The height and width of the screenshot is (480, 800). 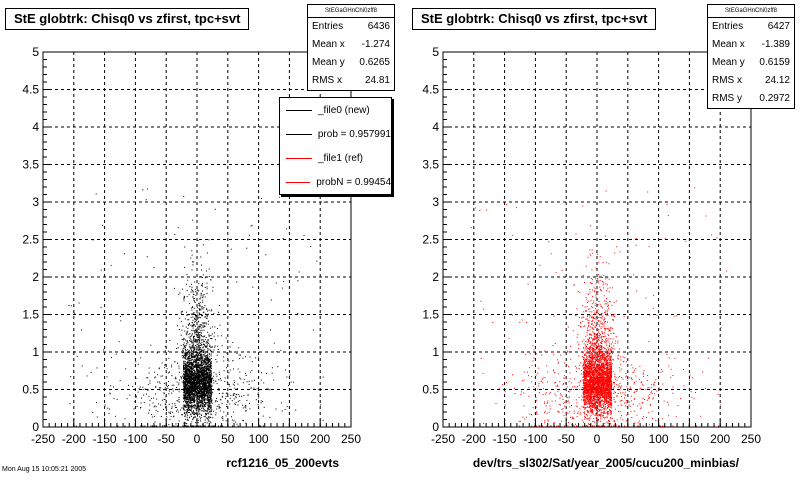 I want to click on y-tick-label: 4.5, so click(x=30, y=90).